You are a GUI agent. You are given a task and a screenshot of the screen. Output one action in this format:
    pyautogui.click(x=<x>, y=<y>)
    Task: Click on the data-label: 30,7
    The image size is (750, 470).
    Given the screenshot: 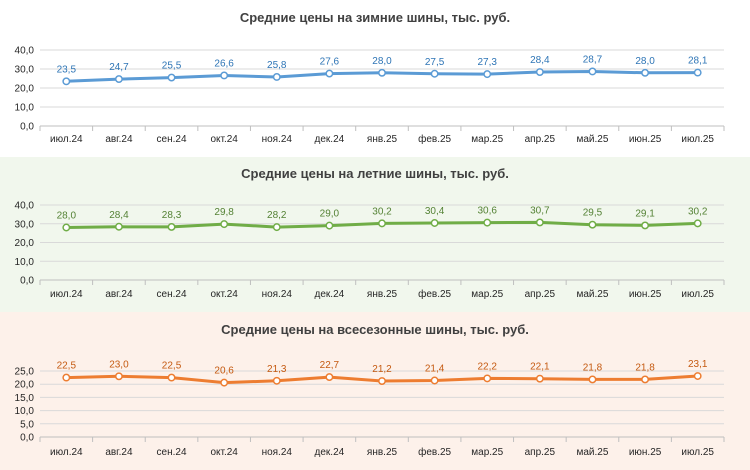 What is the action you would take?
    pyautogui.click(x=540, y=210)
    